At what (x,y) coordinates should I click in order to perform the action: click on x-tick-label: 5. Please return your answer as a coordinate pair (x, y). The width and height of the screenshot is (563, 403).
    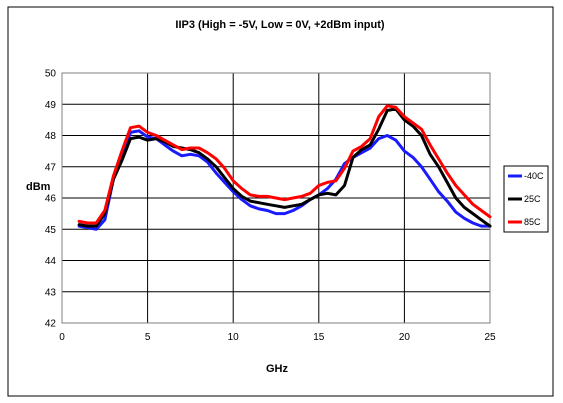
    Looking at the image, I should click on (148, 337).